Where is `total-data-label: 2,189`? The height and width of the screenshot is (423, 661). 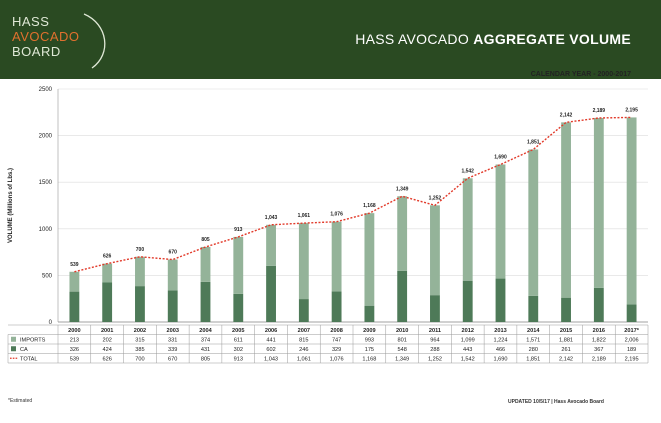
total-data-label: 2,189 is located at coordinates (599, 111).